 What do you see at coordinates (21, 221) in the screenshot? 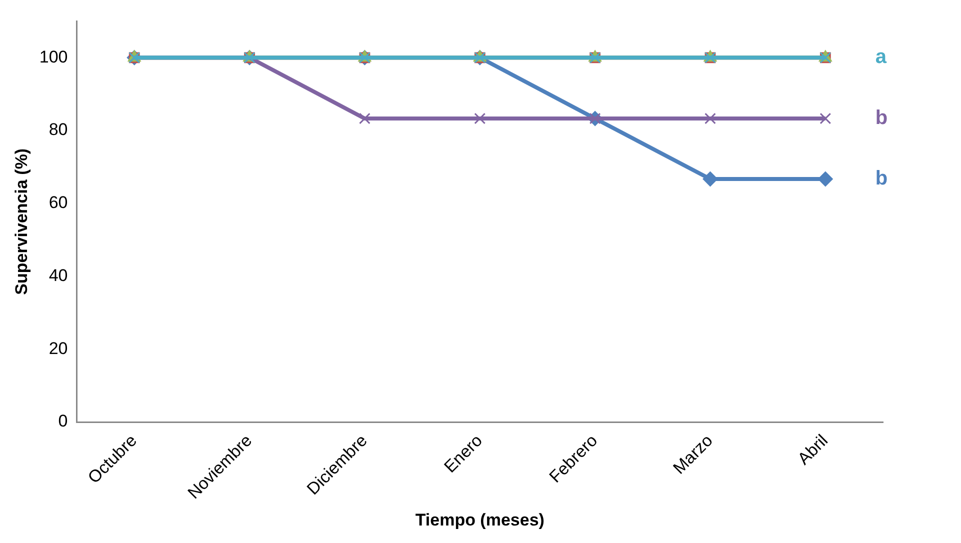
I see `y-axis-title: Supervivencia (%)` at bounding box center [21, 221].